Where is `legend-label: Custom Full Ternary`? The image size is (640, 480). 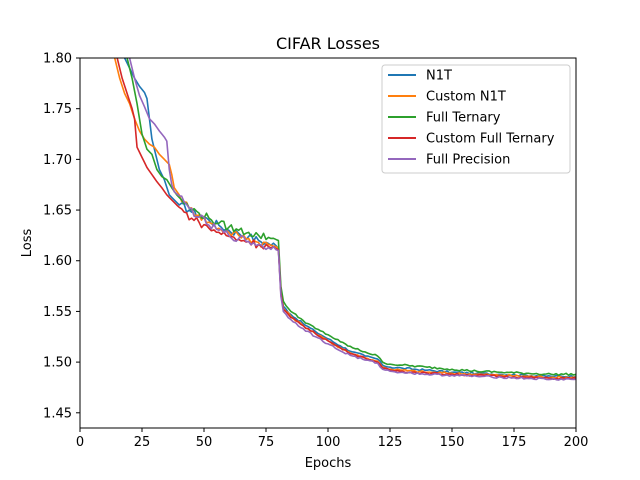 legend-label: Custom Full Ternary is located at coordinates (490, 139).